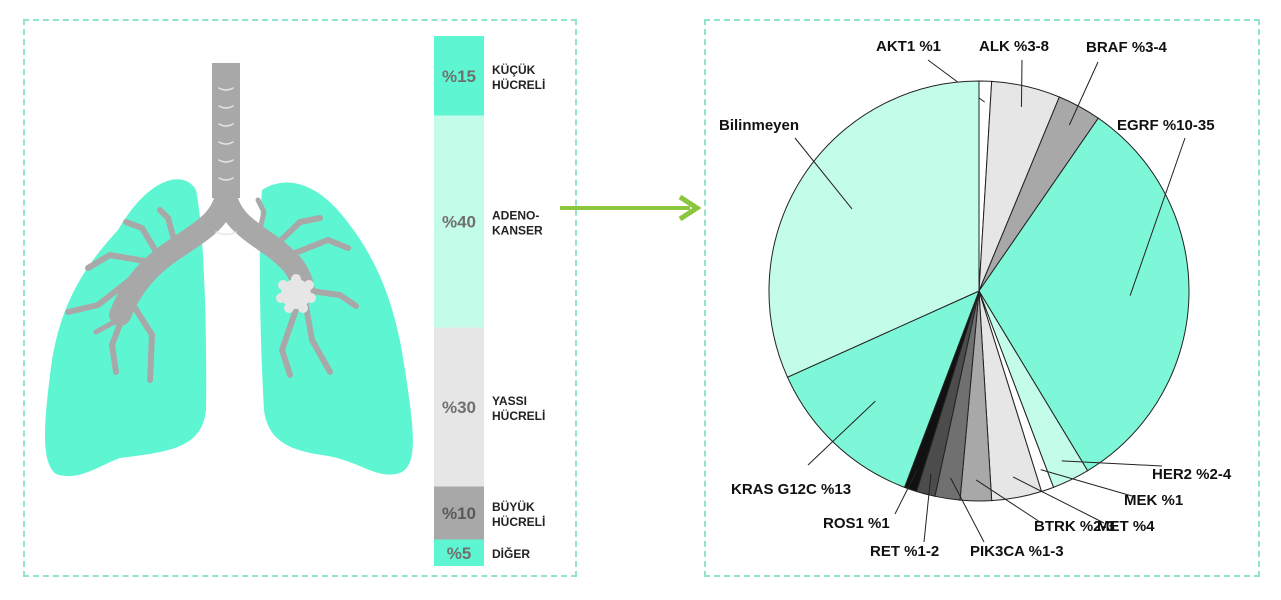 The width and height of the screenshot is (1281, 600). Describe the element at coordinates (511, 553) in the screenshot. I see `bar-category-label: DİĞER` at that location.